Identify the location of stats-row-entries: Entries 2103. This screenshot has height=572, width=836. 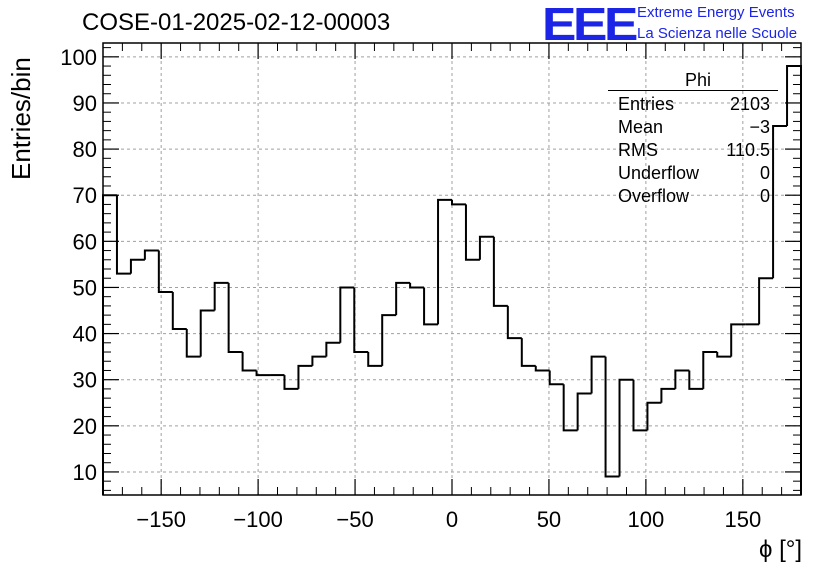
(693, 104).